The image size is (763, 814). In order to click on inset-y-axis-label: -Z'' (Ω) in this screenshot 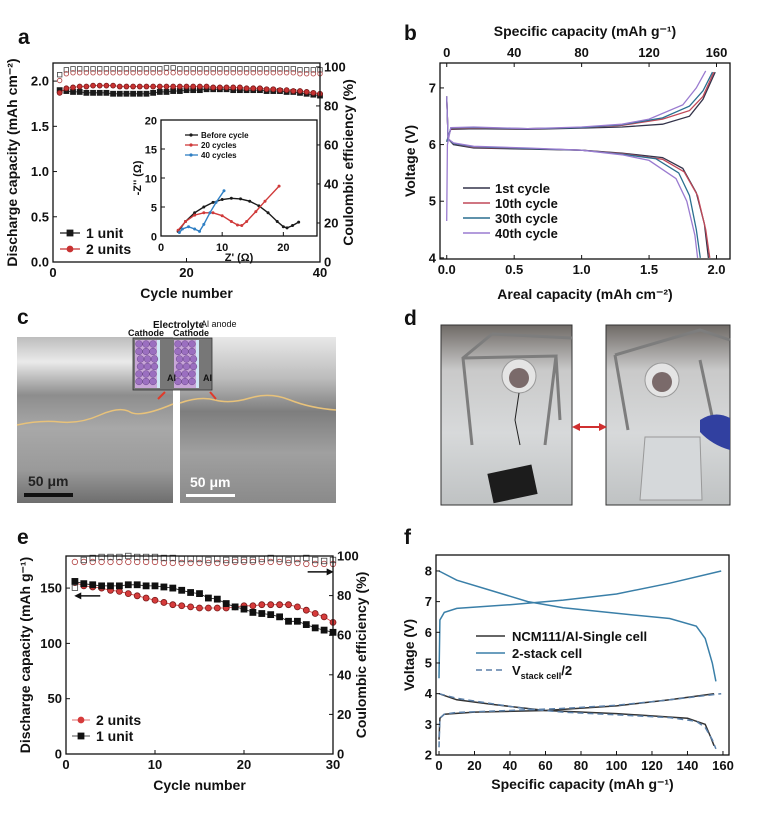, I will do `click(138, 177)`.